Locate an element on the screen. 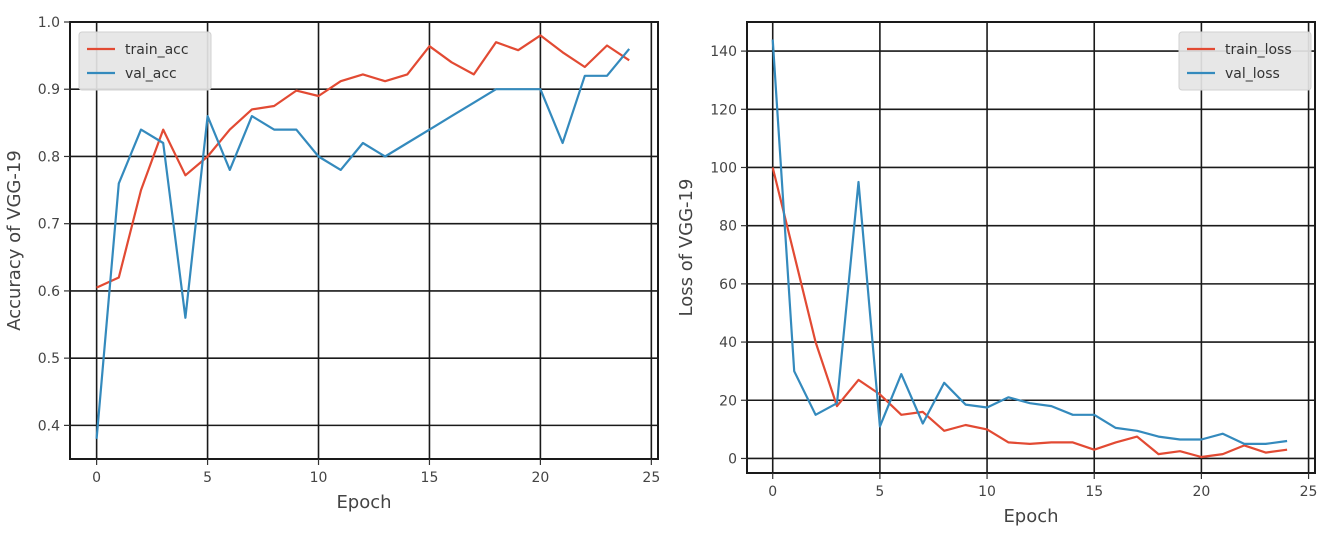  chart0-ytick-label: 0.6 is located at coordinates (49, 292).